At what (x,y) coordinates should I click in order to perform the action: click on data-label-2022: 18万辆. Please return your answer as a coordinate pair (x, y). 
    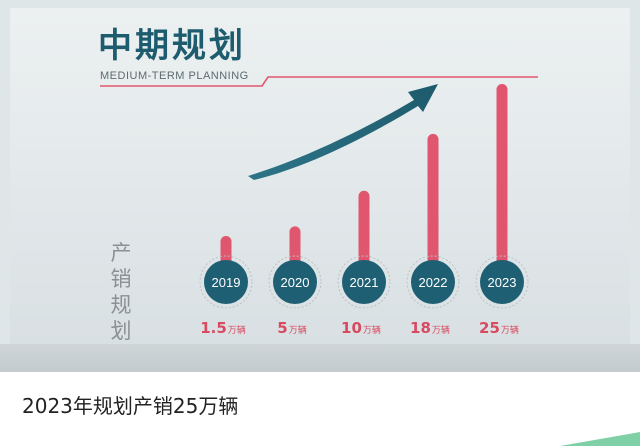
    Looking at the image, I should click on (430, 328).